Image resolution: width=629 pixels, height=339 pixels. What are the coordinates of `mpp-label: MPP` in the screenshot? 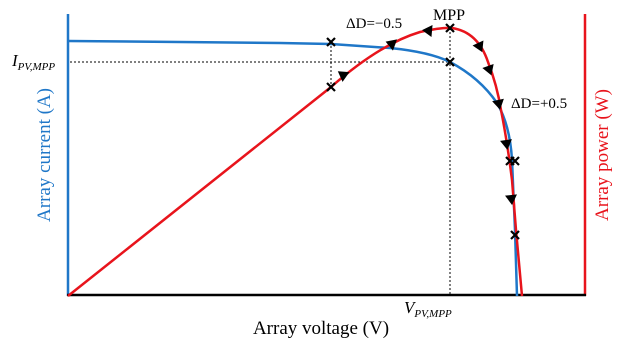 It's located at (449, 15).